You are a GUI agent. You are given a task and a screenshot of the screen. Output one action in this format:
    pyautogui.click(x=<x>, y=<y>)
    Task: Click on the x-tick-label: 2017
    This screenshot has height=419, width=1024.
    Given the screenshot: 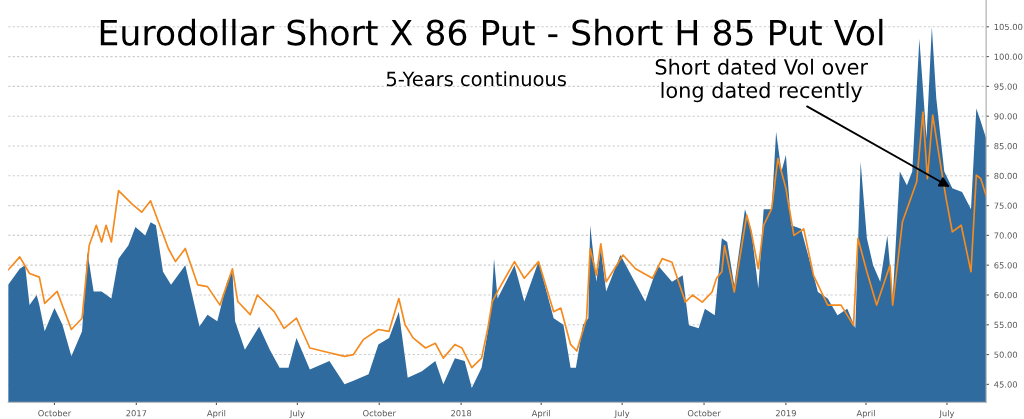 What is the action you would take?
    pyautogui.click(x=136, y=413)
    